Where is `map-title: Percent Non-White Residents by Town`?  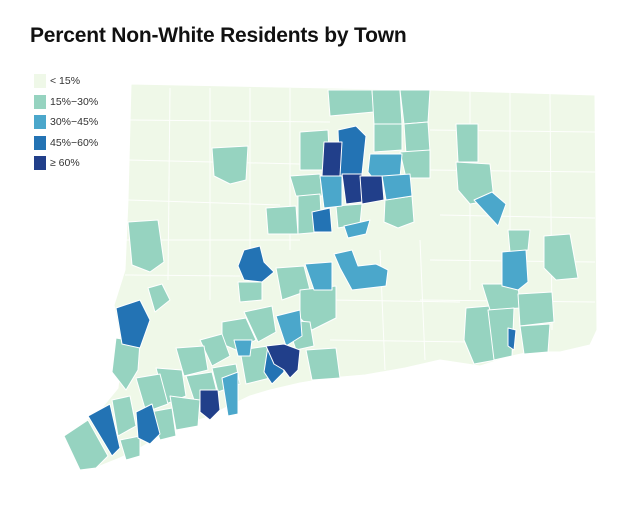
map-title: Percent Non-White Residents by Town is located at coordinates (218, 35).